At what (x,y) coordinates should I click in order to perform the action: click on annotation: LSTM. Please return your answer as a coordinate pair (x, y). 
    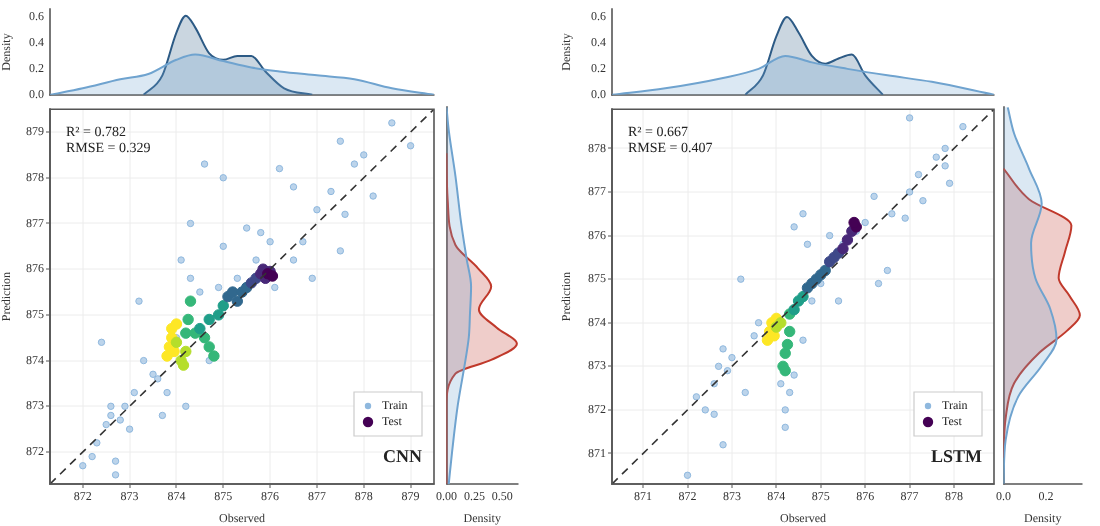
    Looking at the image, I should click on (956, 455).